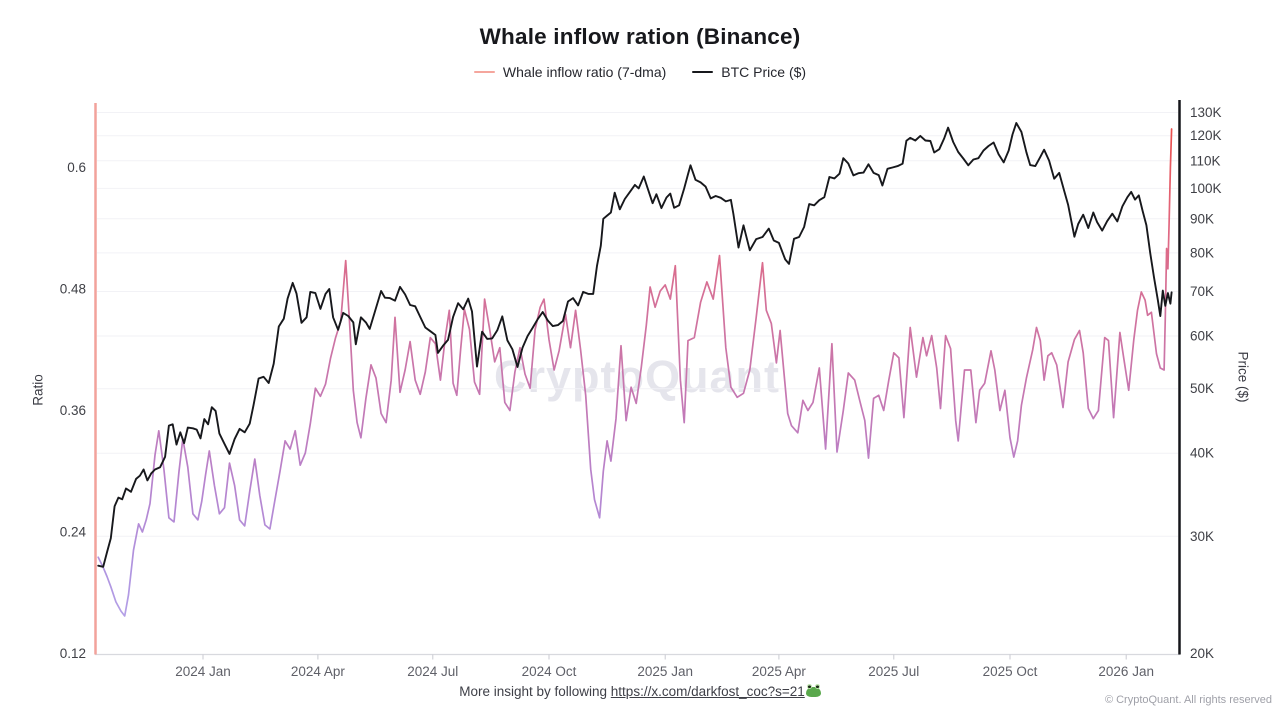  I want to click on price-tick-label: 100K, so click(1206, 188).